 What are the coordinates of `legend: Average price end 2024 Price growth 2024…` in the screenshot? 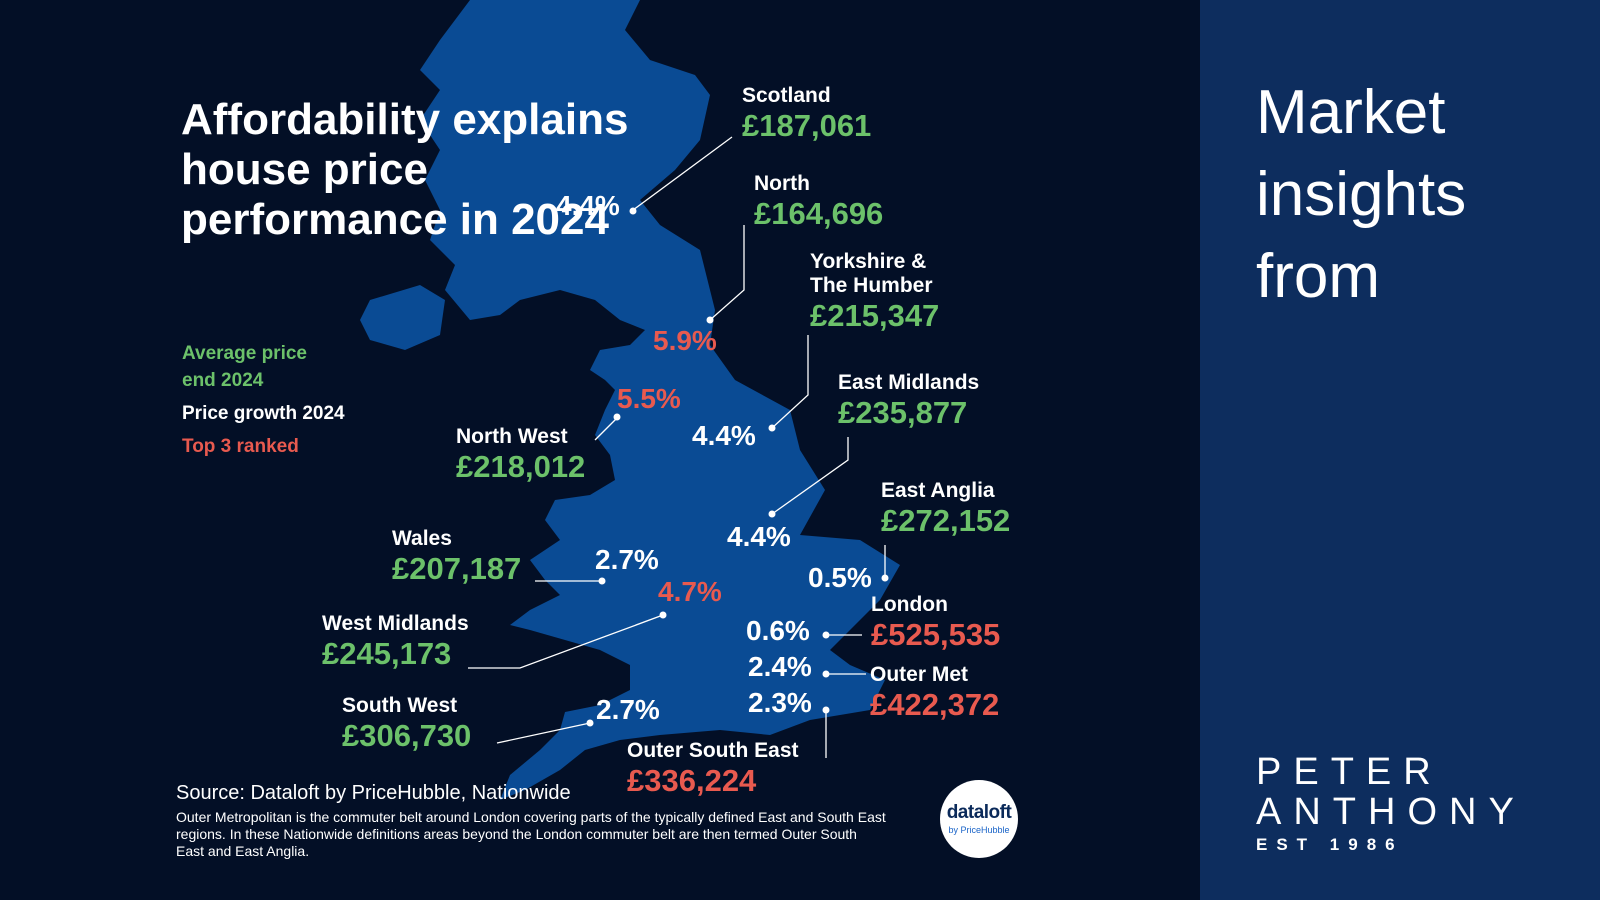 It's located at (263, 400).